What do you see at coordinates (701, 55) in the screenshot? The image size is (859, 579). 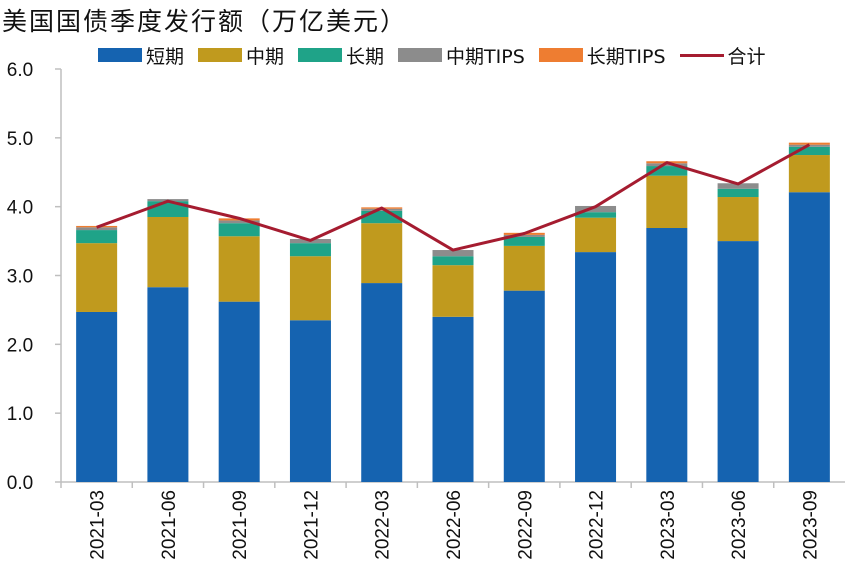 I see `legend-line-total` at bounding box center [701, 55].